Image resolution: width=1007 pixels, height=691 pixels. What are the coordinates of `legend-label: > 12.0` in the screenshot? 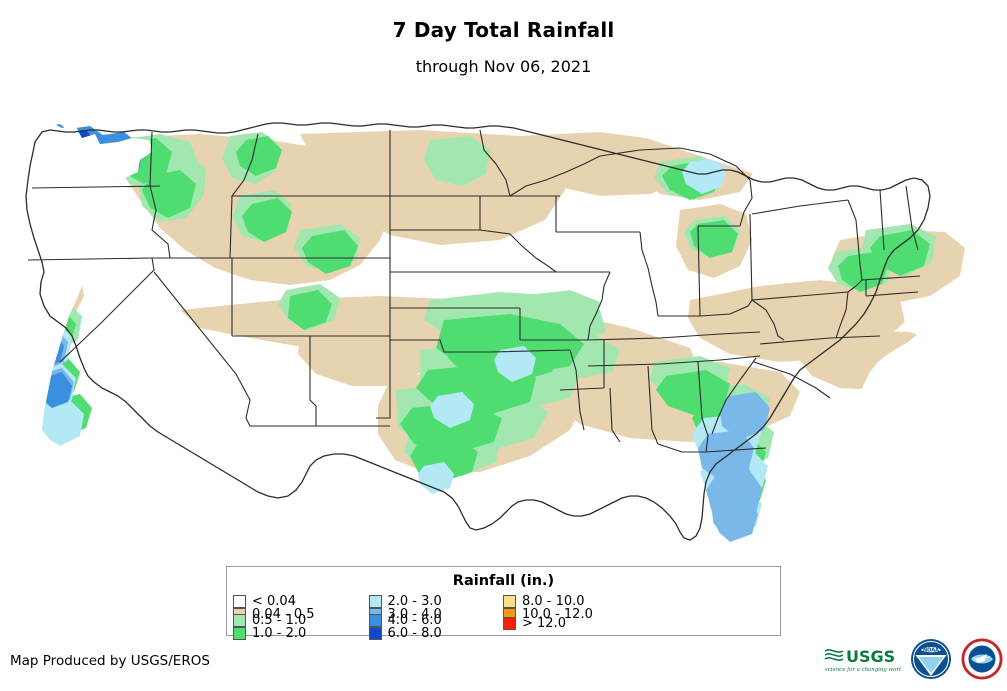 It's located at (544, 623).